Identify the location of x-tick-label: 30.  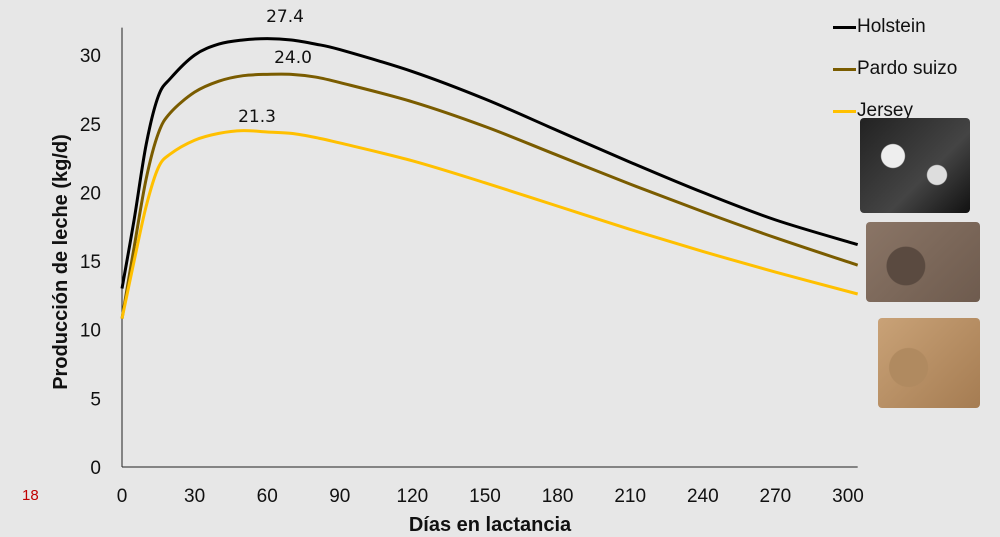
(194, 496).